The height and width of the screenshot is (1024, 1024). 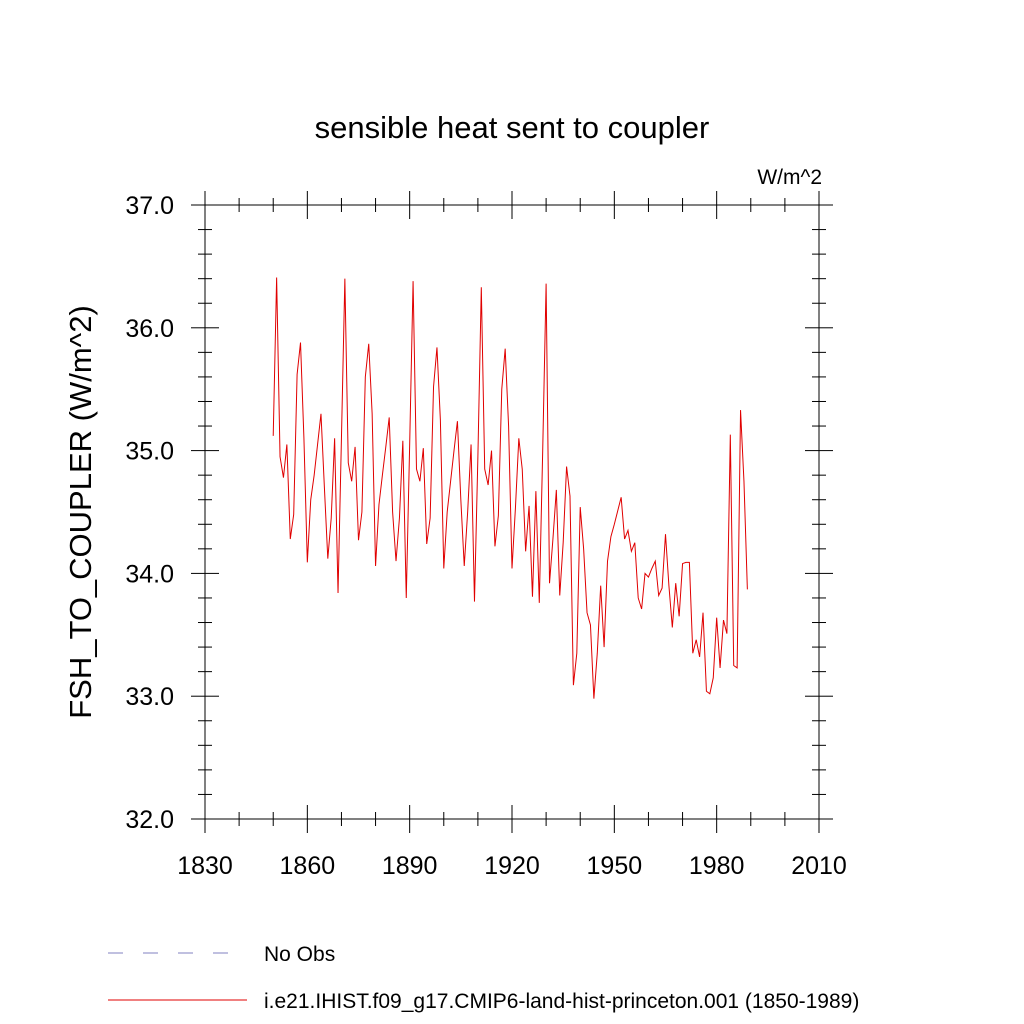 What do you see at coordinates (299, 954) in the screenshot?
I see `legend-label: No Obs` at bounding box center [299, 954].